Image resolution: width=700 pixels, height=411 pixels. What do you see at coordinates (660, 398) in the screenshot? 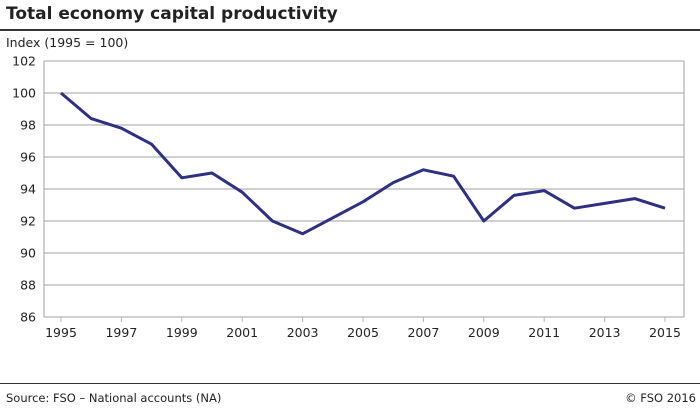
I see `copyright: © FSO 2016` at bounding box center [660, 398].